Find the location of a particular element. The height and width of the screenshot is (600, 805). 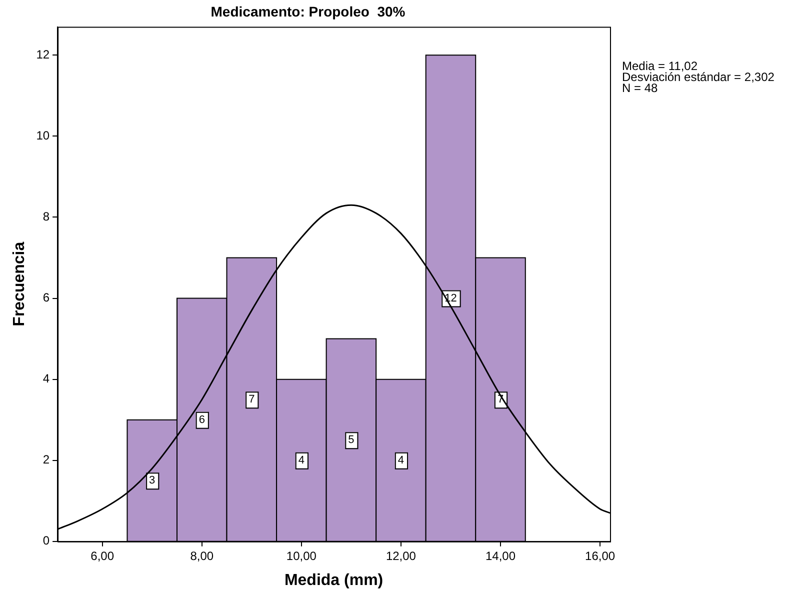

y-axis-title: Frecuencia is located at coordinates (19, 284).